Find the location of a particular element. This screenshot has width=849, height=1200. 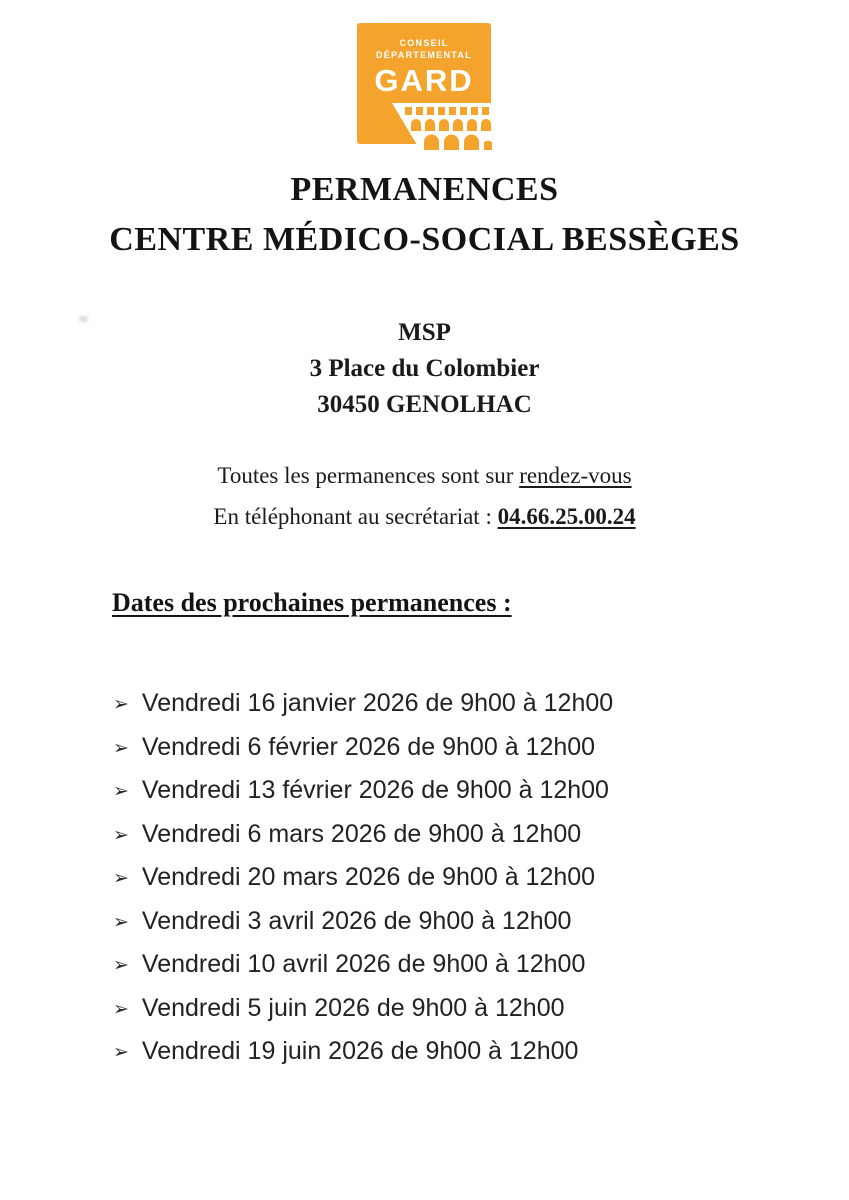

logo-gard-wordmark: GARD is located at coordinates (424, 80).